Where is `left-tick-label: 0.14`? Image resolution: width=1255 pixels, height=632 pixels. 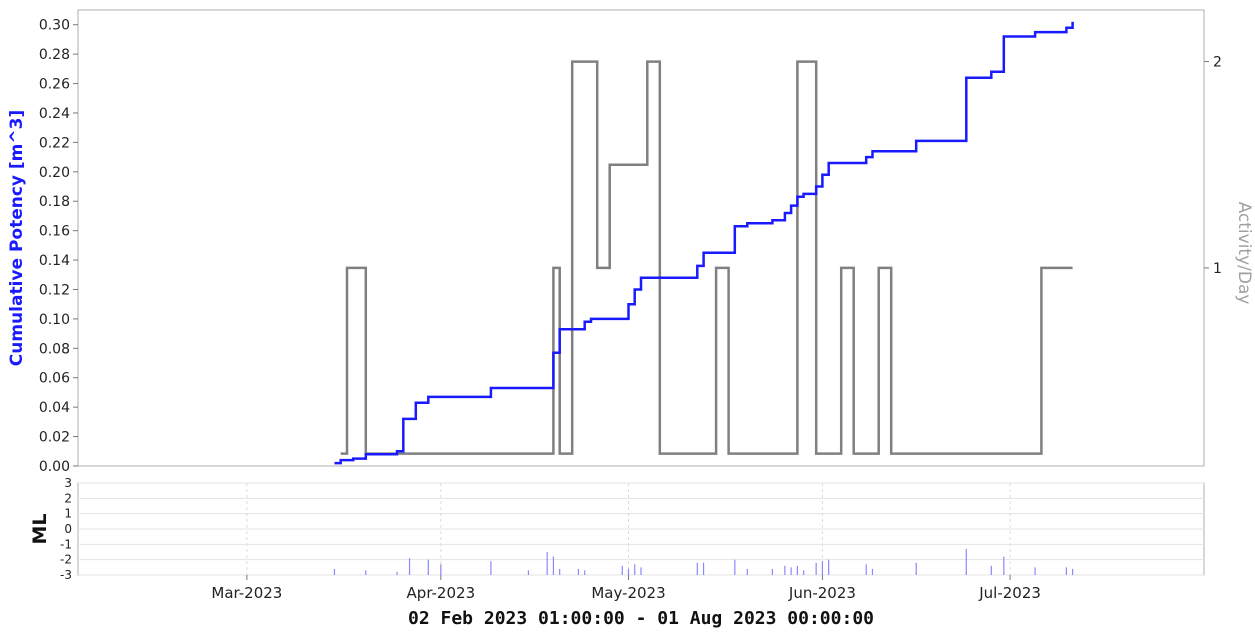 left-tick-label: 0.14 is located at coordinates (54, 261).